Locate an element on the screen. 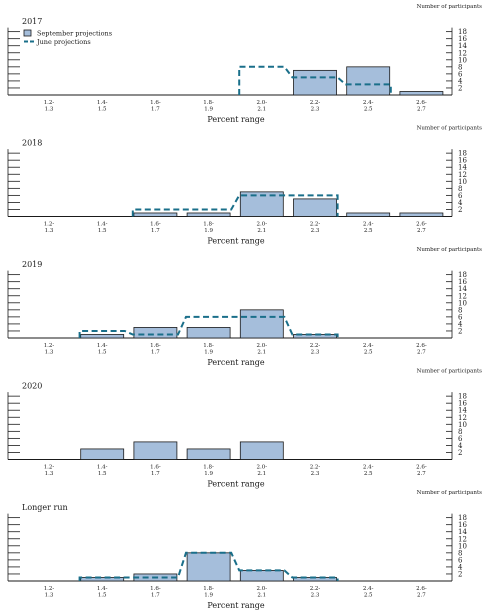  x-tick-label: 1.2- is located at coordinates (49, 589).